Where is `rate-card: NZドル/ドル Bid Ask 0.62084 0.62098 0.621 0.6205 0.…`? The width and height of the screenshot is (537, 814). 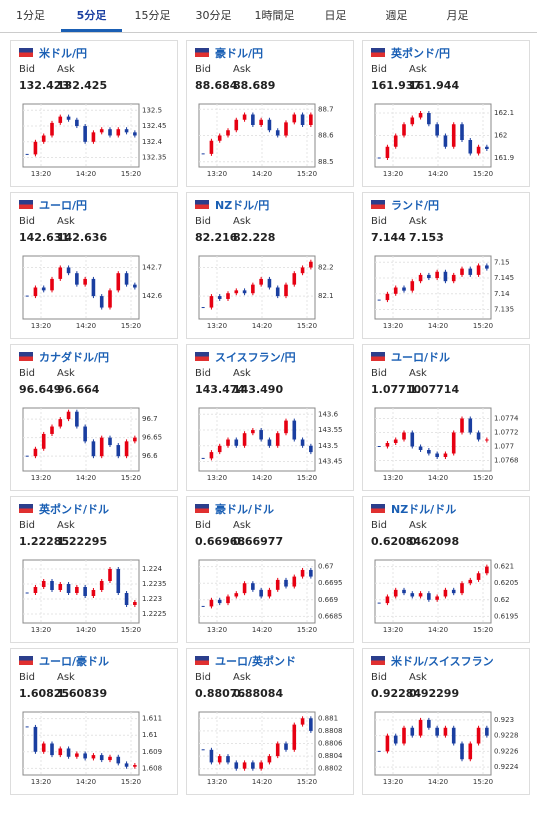 rate-card: NZドル/ドル Bid Ask 0.62084 0.62098 0.621 0.6205 0.… is located at coordinates (446, 569).